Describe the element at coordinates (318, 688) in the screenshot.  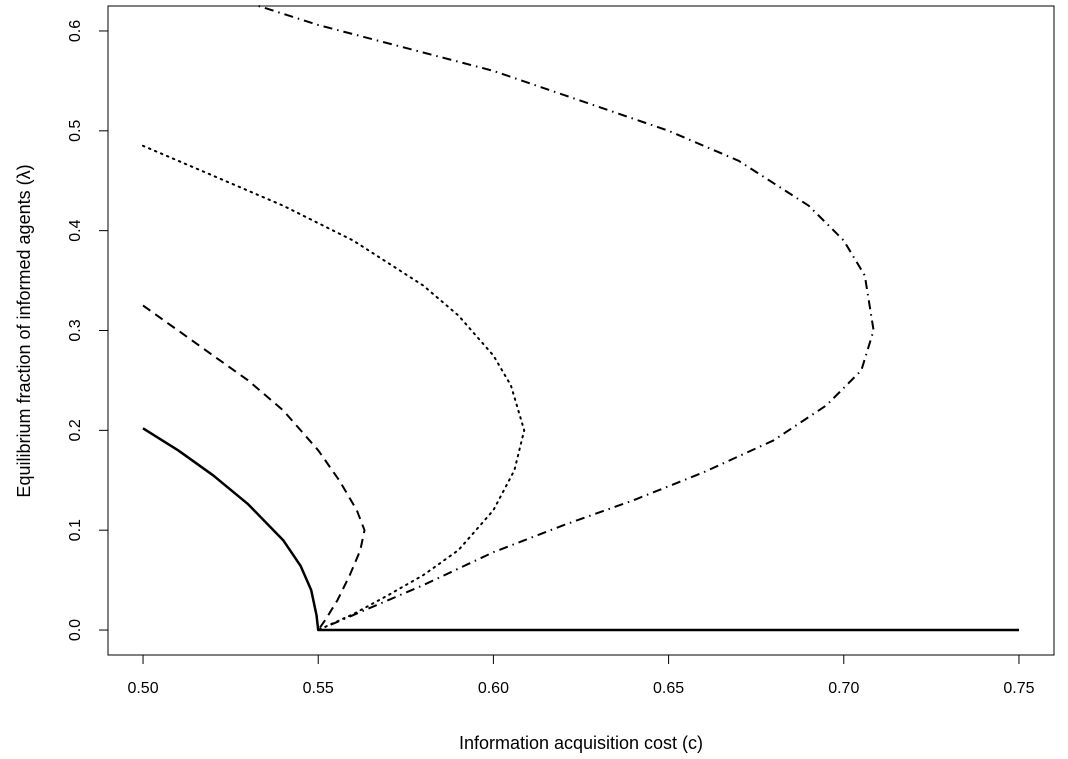
I see `x-tick-label: 0.55` at that location.